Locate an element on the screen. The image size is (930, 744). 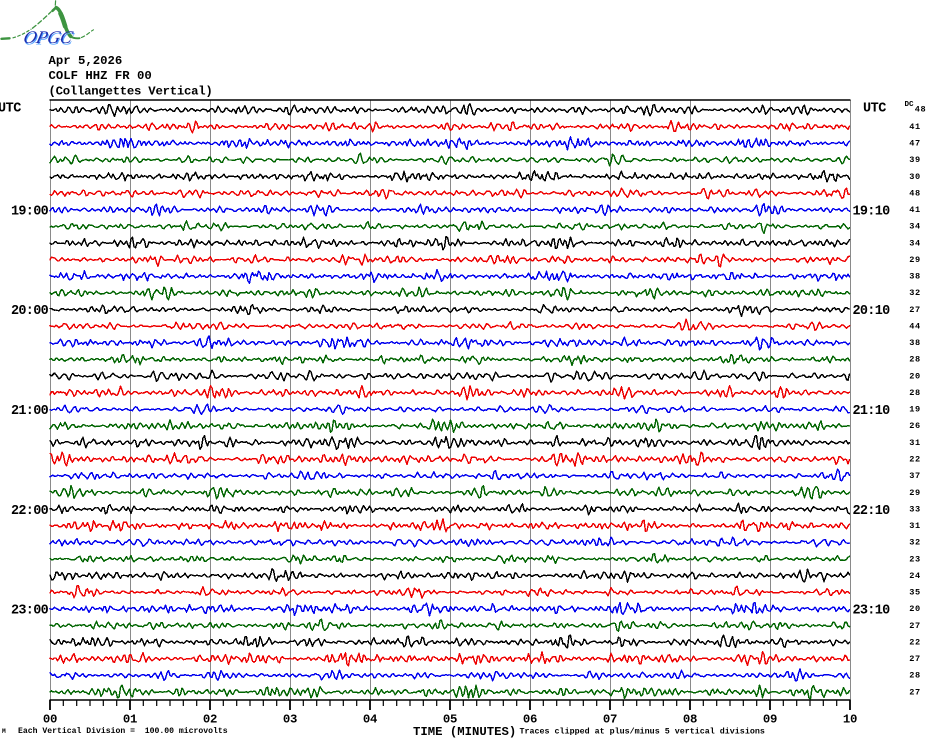
svg-text: 37 is located at coordinates (914, 476).